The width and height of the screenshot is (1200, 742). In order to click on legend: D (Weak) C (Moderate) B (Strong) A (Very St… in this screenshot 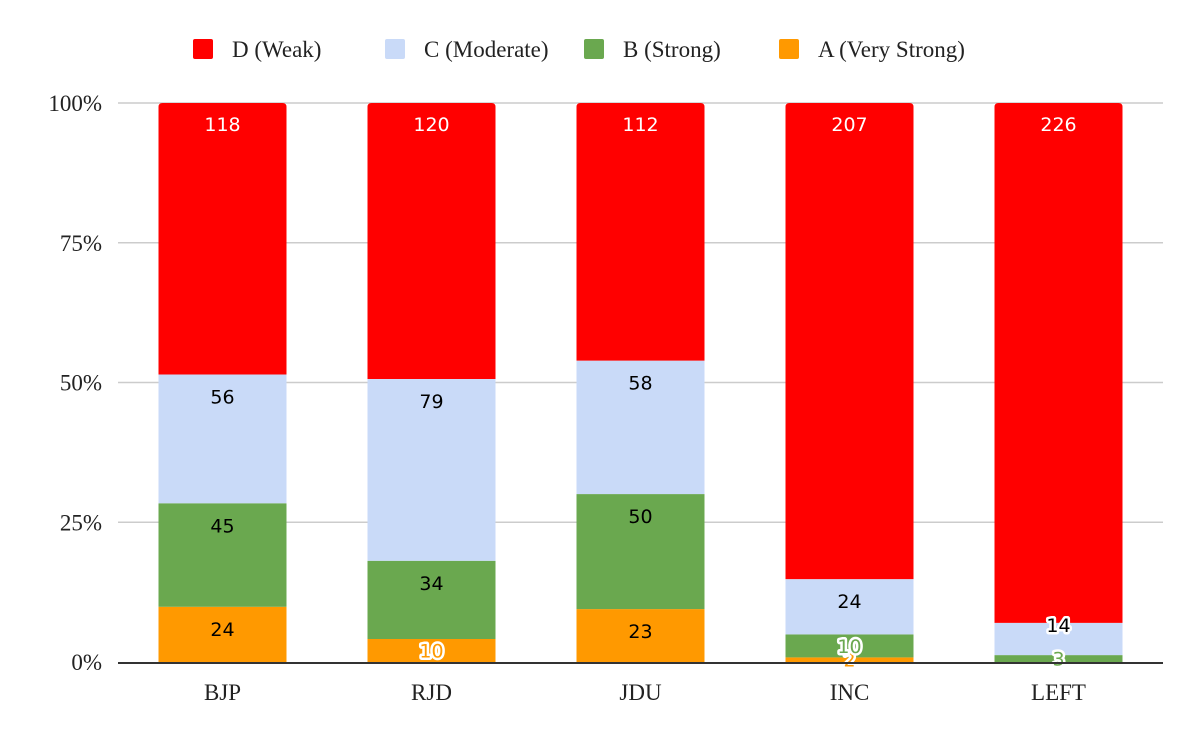, I will do `click(579, 49)`.